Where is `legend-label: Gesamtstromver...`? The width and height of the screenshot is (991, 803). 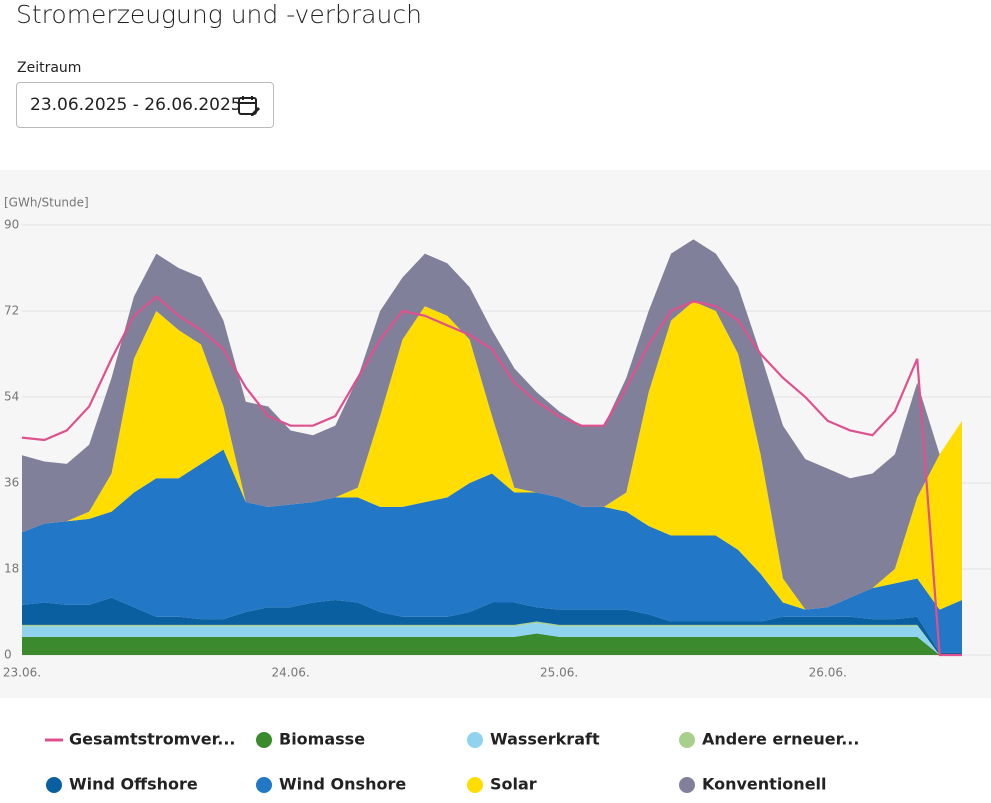
legend-label: Gesamtstromver... is located at coordinates (152, 739).